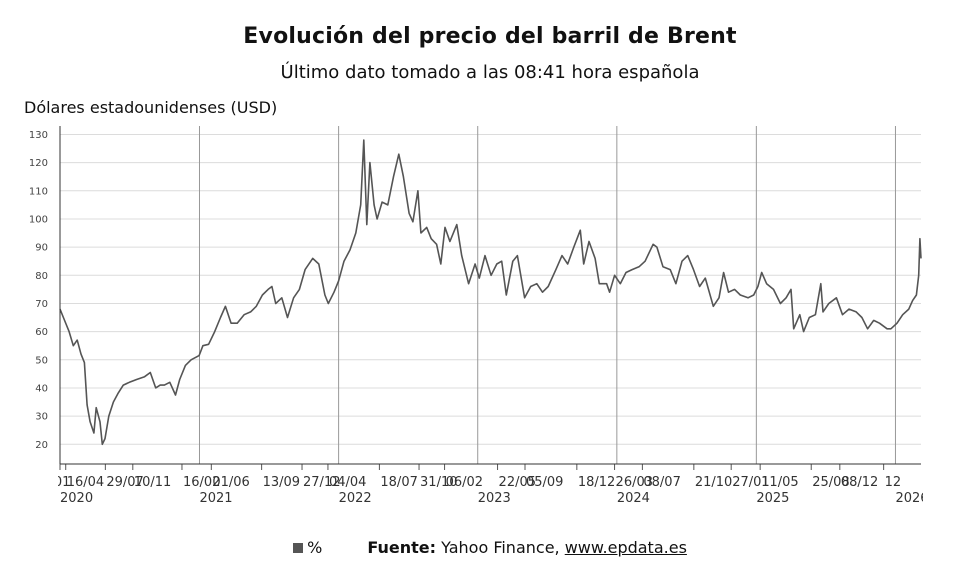  I want to click on x-tick-label: 27/12, so click(321, 482).